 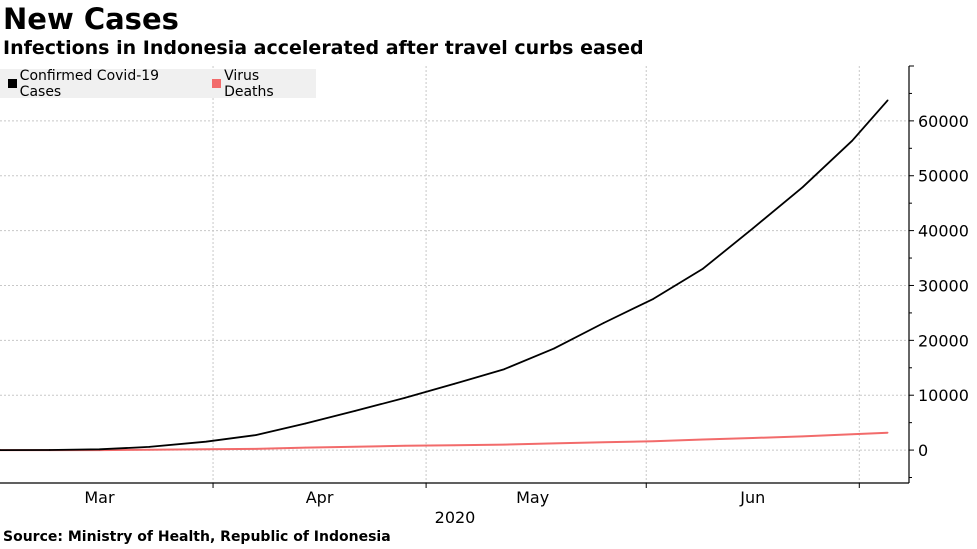 I want to click on y-tick-label: 50000, so click(x=943, y=176).